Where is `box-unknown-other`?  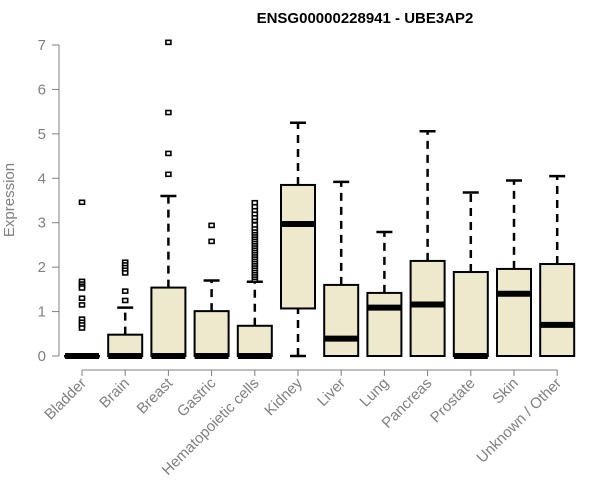 box-unknown-other is located at coordinates (557, 266).